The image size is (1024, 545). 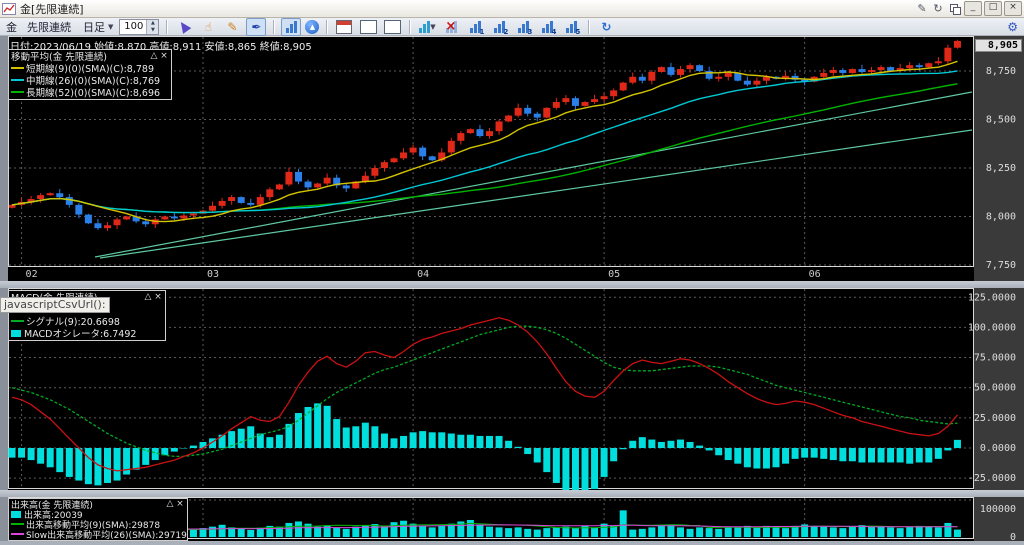 What do you see at coordinates (938, 8) in the screenshot?
I see `refresh-icon: ↻` at bounding box center [938, 8].